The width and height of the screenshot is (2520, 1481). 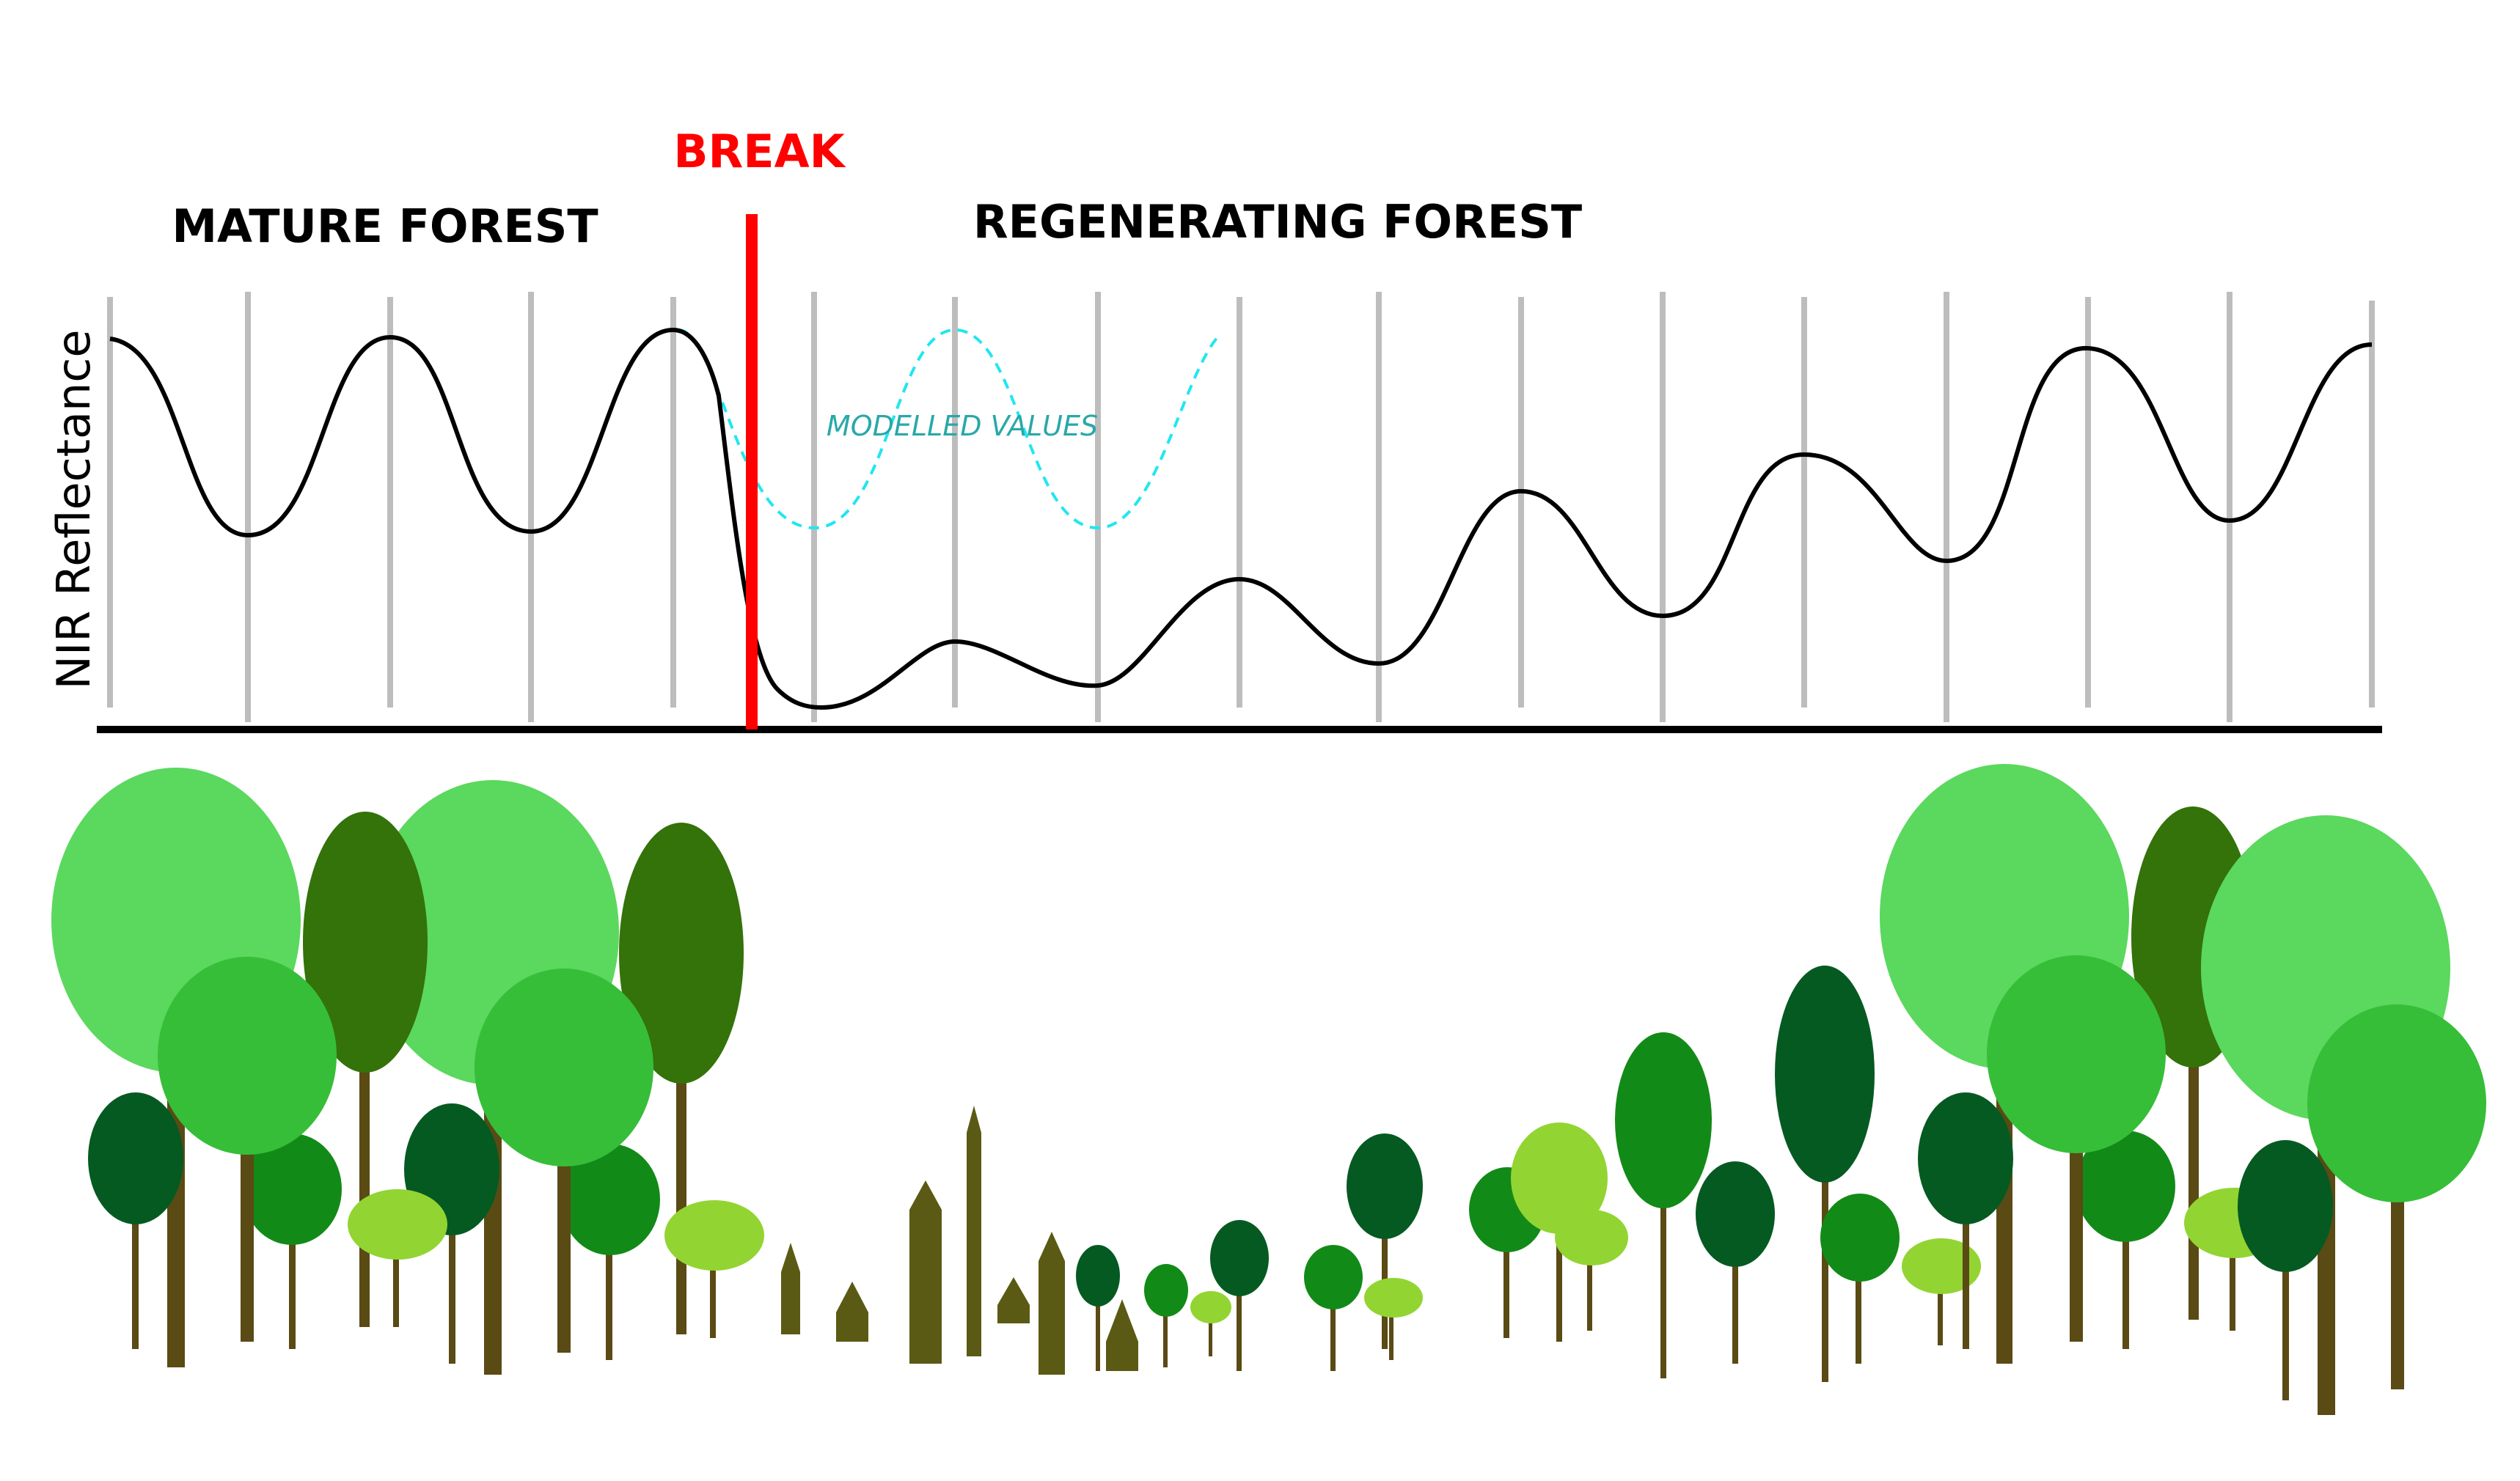 What do you see at coordinates (760, 151) in the screenshot?
I see `break-label: BREAK` at bounding box center [760, 151].